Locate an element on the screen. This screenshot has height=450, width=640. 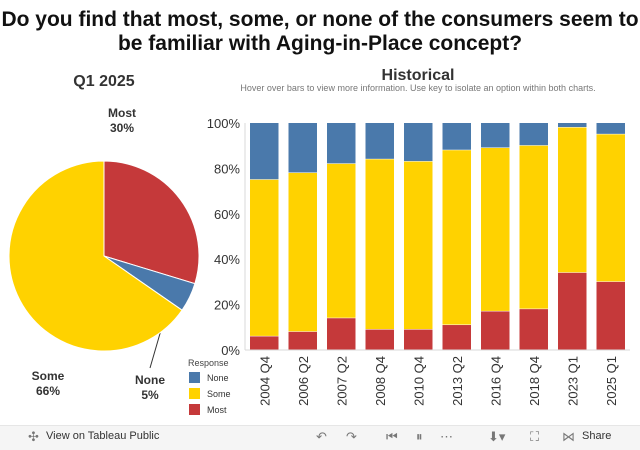
share-icon: ⋈ is located at coordinates (568, 436).